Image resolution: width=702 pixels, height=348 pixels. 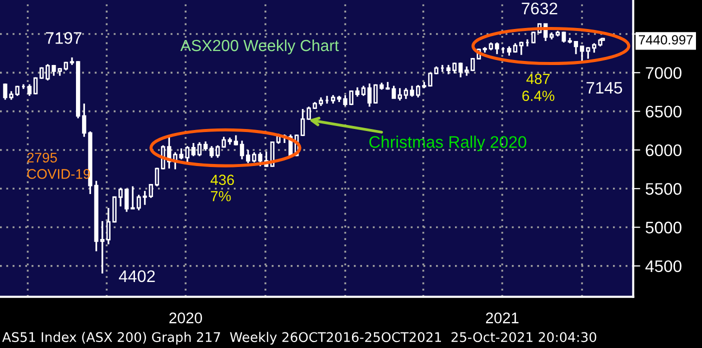 I want to click on text: ASX200 Weekly Chart, so click(x=259, y=46).